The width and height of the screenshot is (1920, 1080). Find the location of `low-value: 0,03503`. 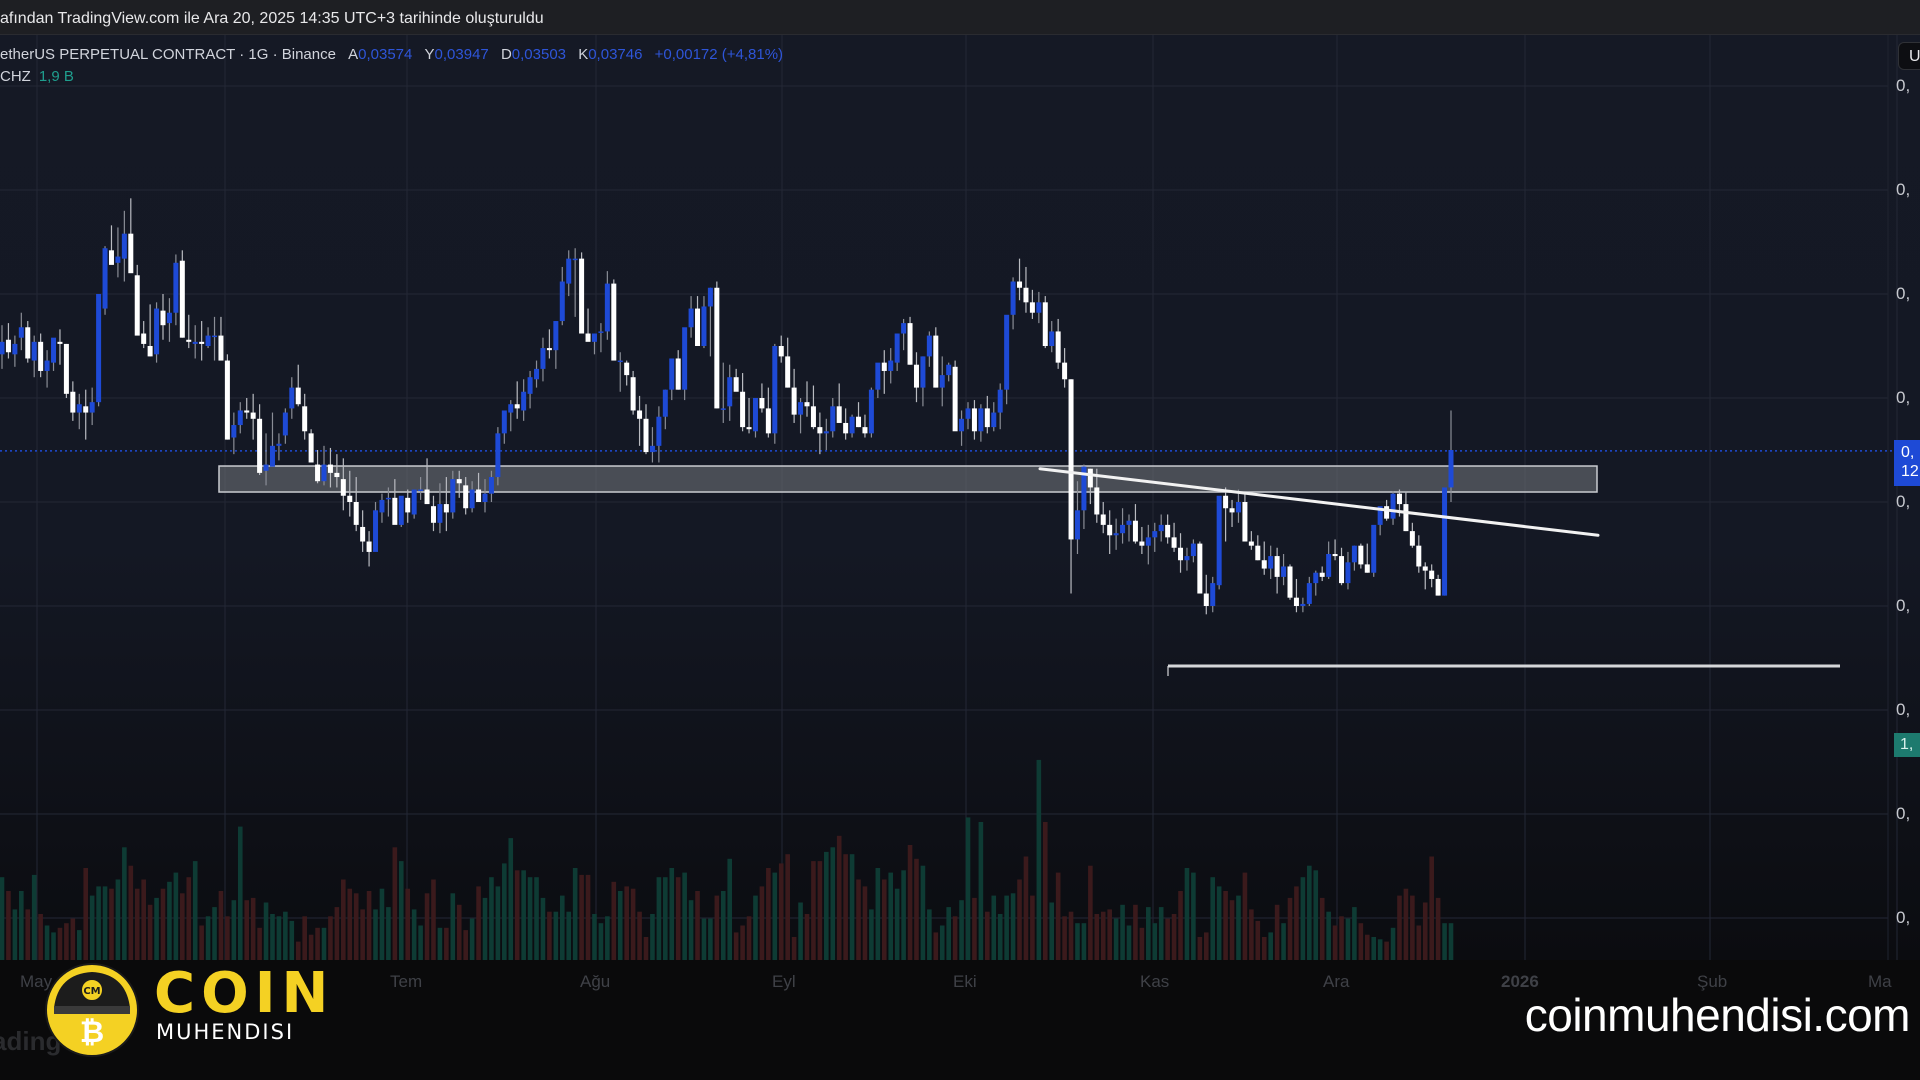

low-value: 0,03503 is located at coordinates (539, 54).